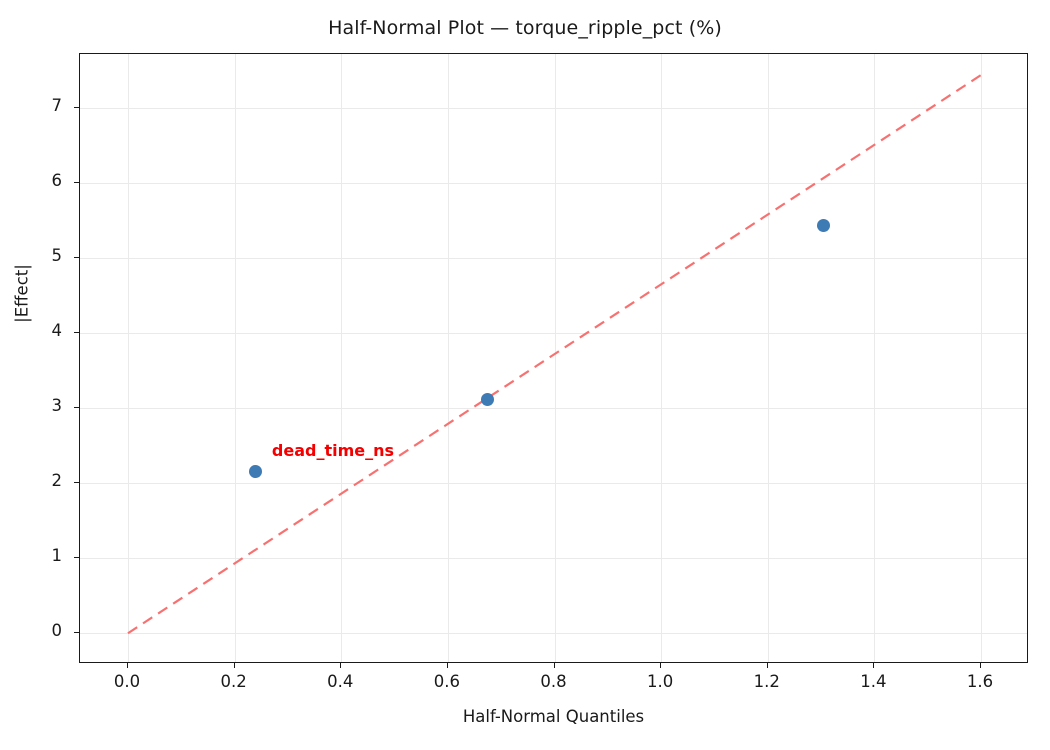  I want to click on y-tick-label: 1, so click(57, 556).